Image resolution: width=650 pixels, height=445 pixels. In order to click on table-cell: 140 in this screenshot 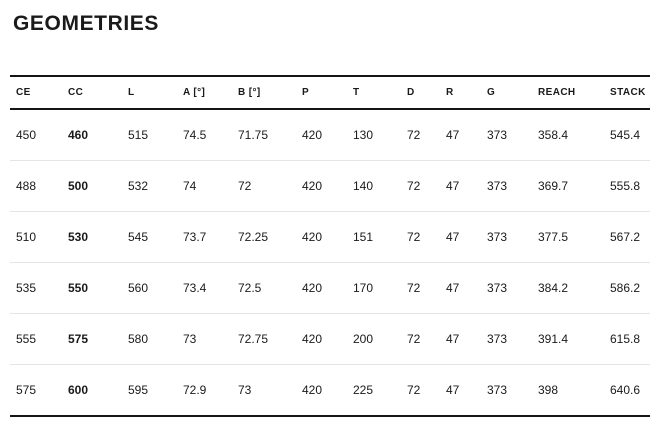, I will do `click(374, 186)`.